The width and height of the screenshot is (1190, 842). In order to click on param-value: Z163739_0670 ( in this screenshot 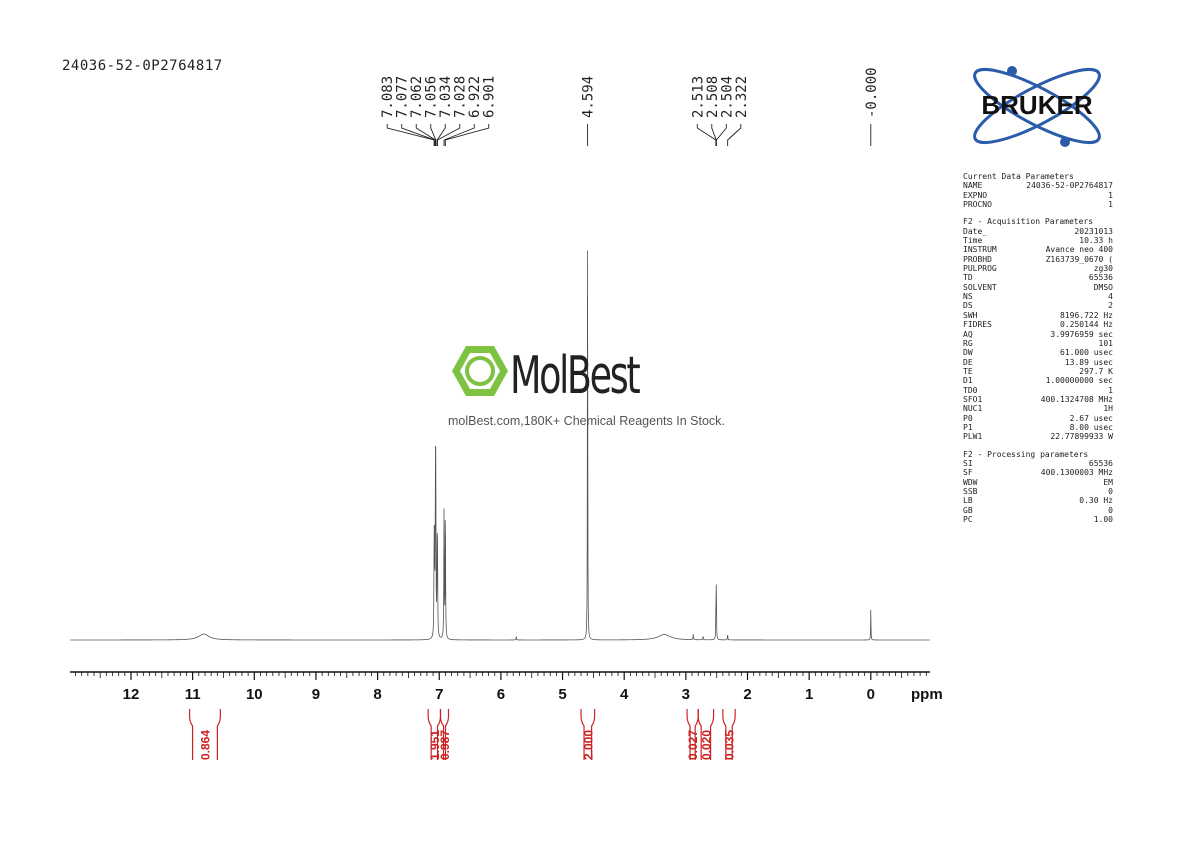, I will do `click(1079, 259)`.